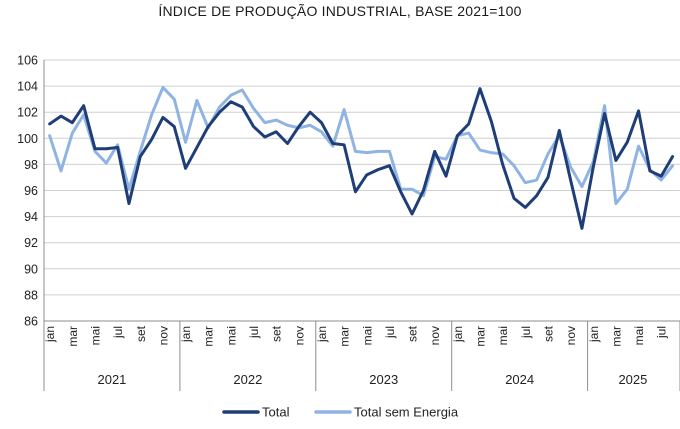 The image size is (680, 429). I want to click on x-tick-label-2021-mar: mar, so click(73, 336).